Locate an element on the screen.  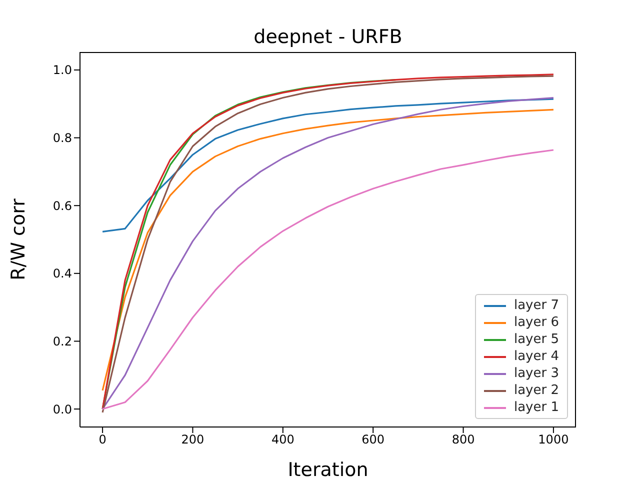
y-axis-title: R/W corr is located at coordinates (19, 239).